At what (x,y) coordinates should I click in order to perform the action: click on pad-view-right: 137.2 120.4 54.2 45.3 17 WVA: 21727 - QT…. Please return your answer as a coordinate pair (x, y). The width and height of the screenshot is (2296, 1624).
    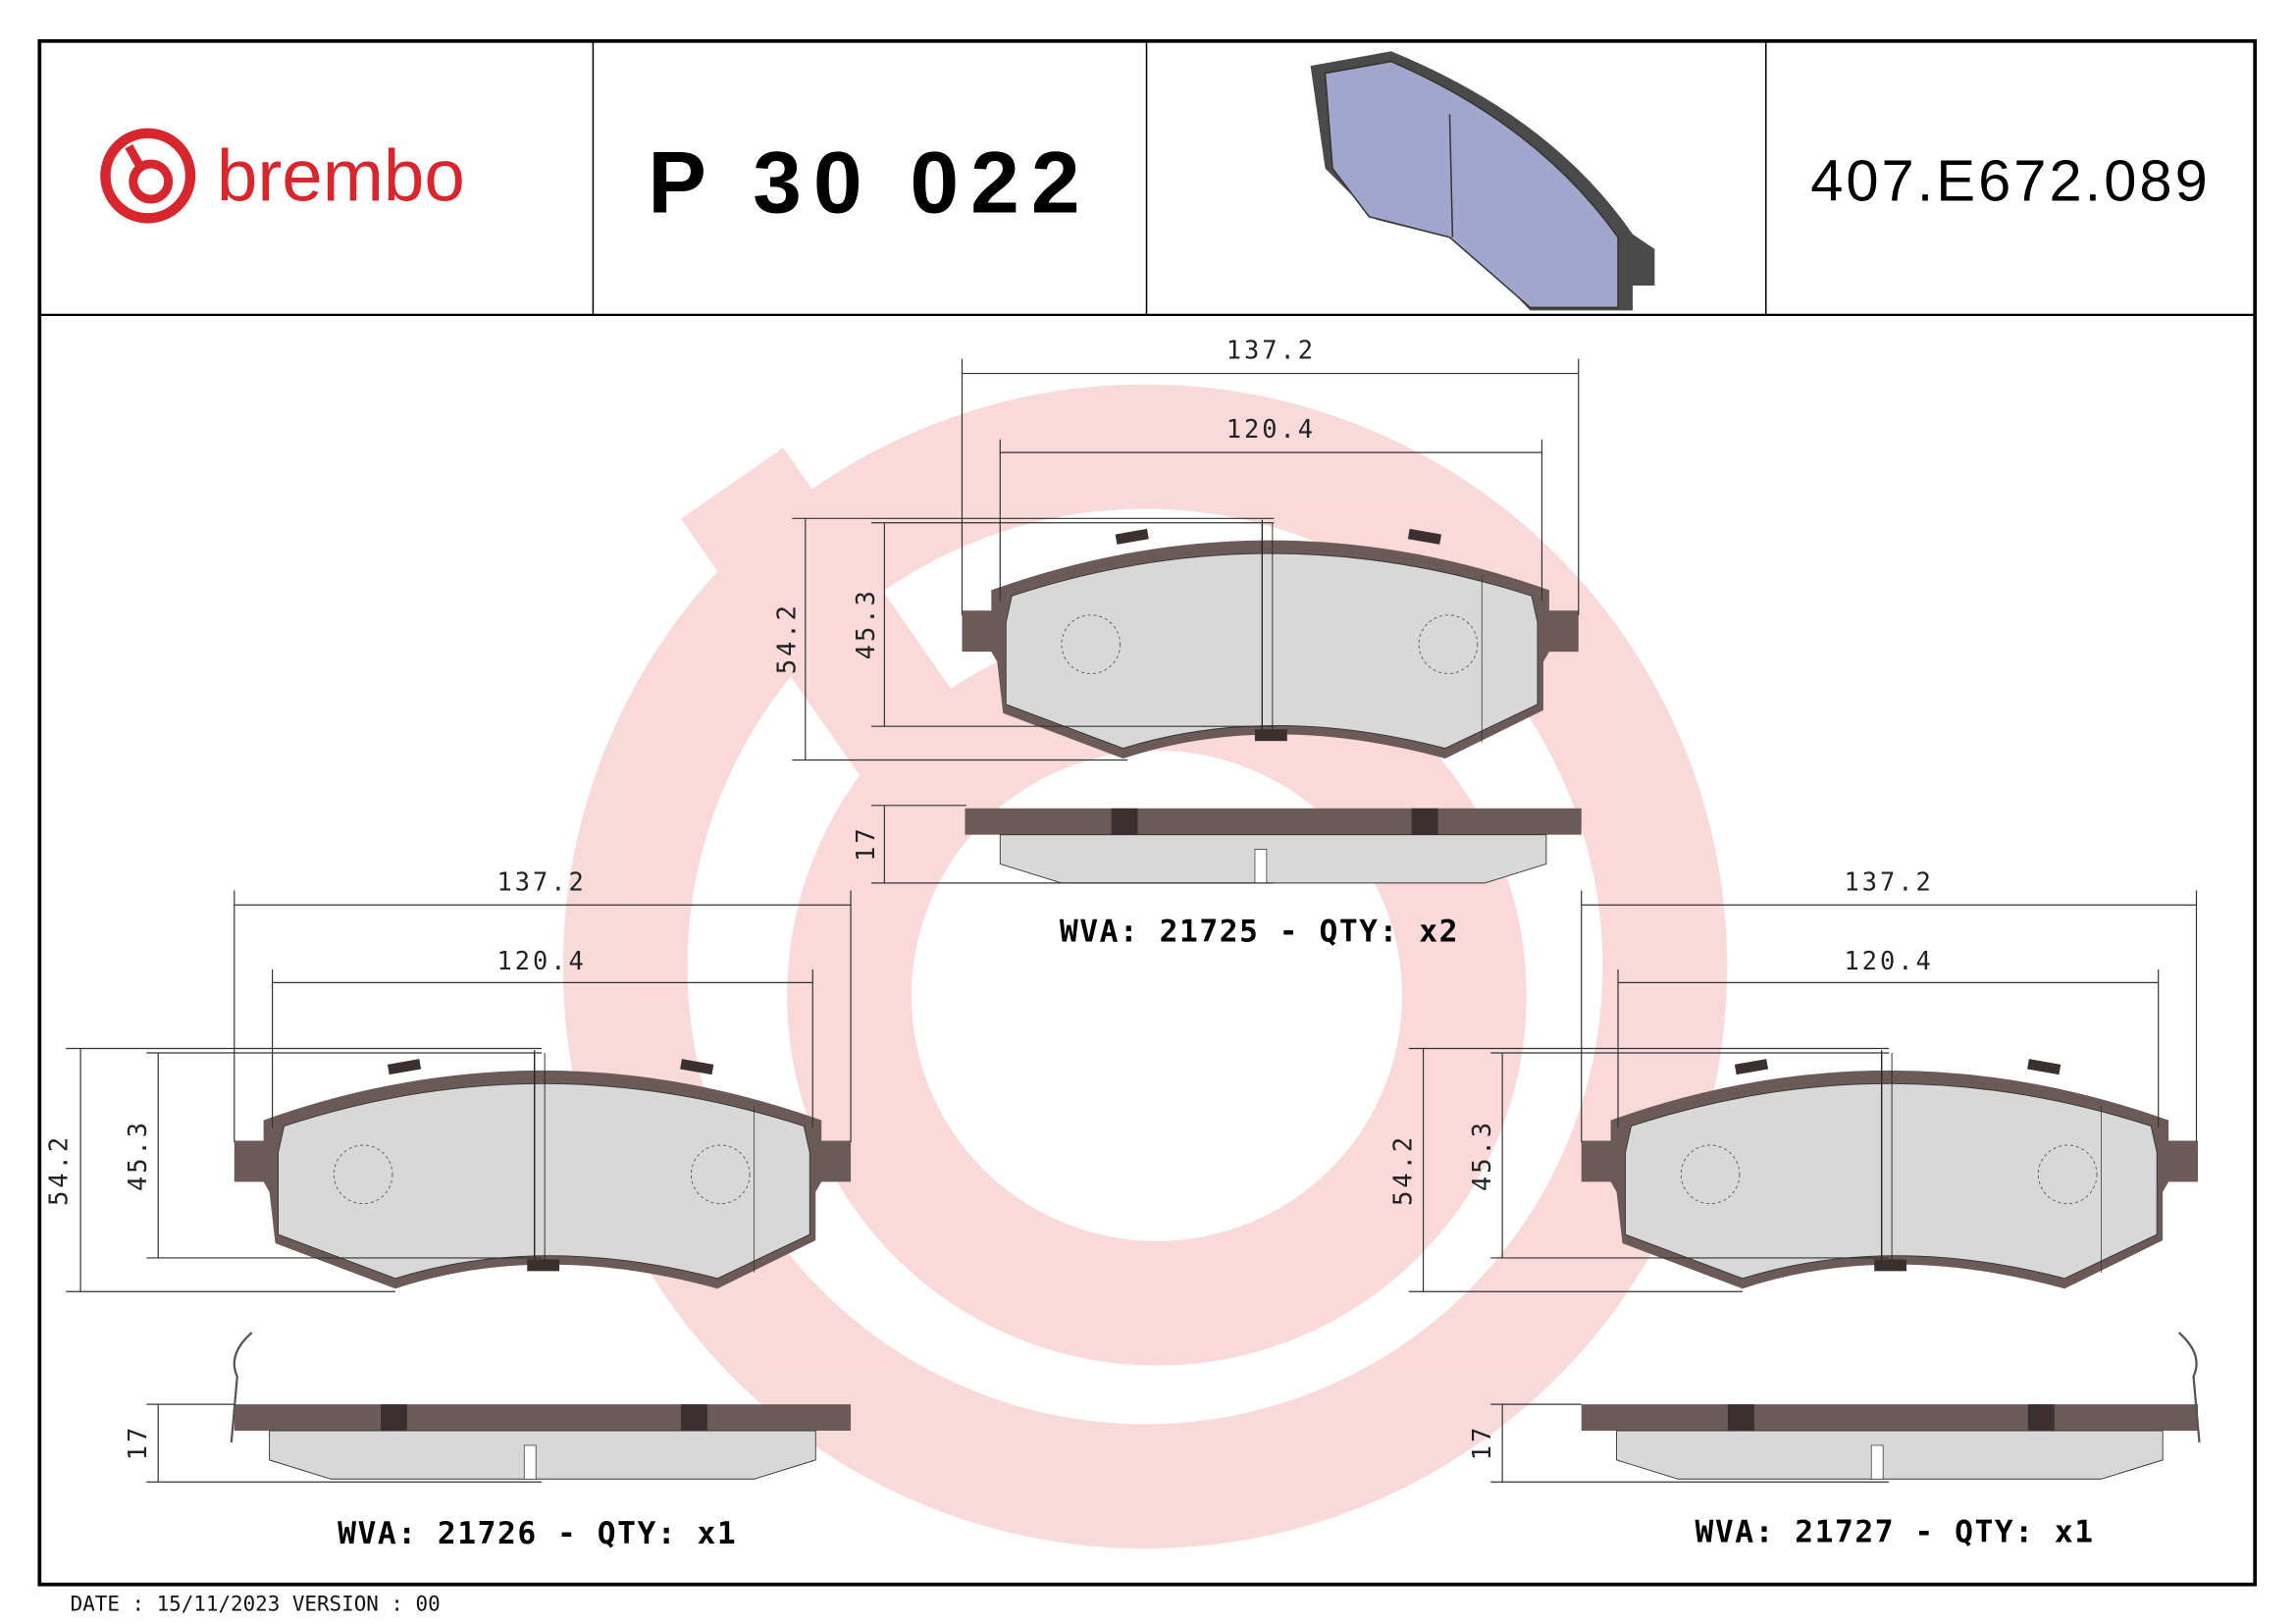
    Looking at the image, I should click on (1794, 1207).